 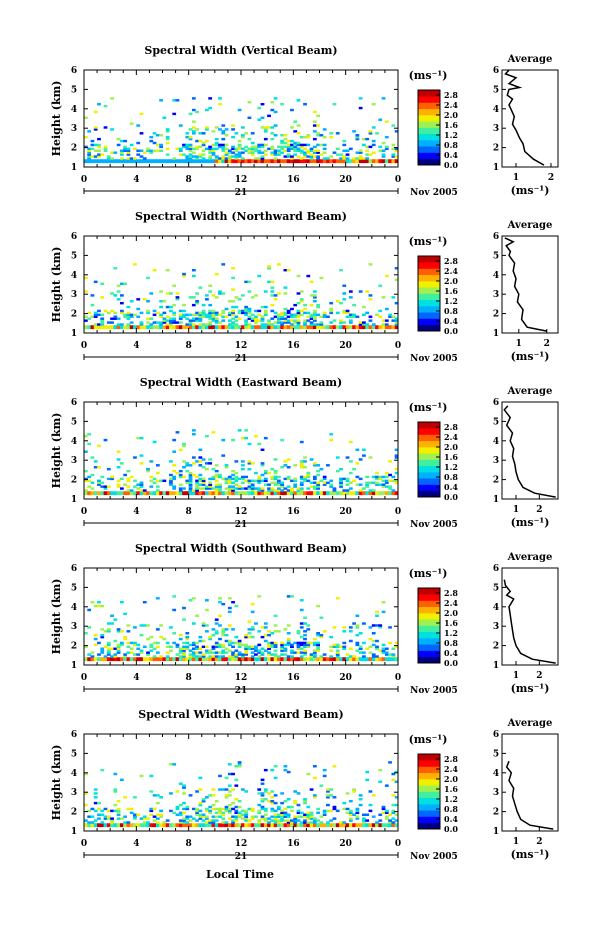 What do you see at coordinates (189, 512) in the screenshot?
I see `x-tick-label: 8` at bounding box center [189, 512].